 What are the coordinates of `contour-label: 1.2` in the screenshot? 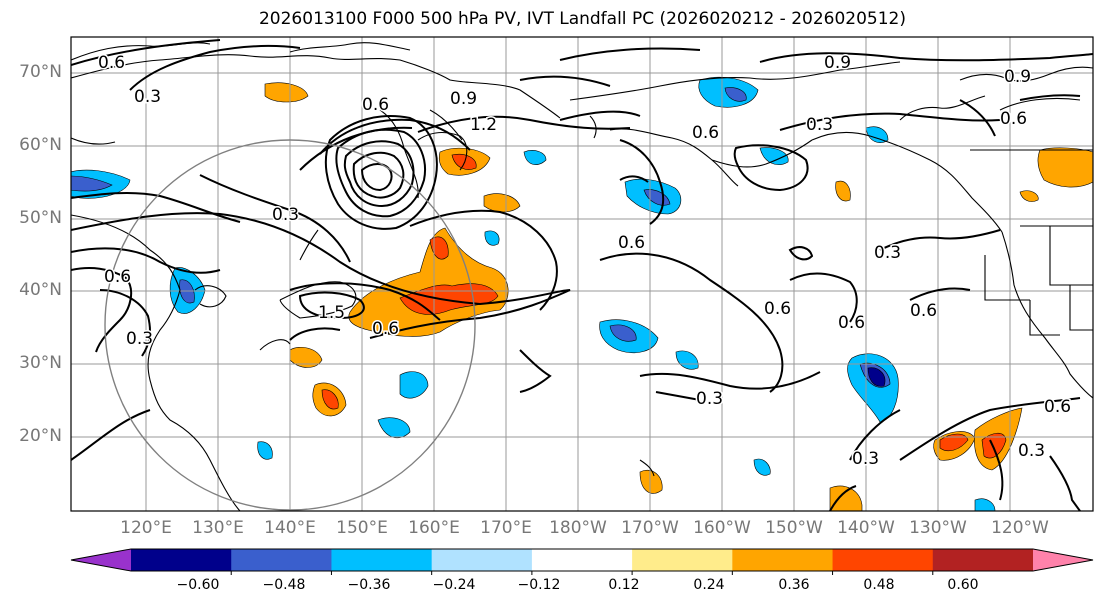 It's located at (483, 125).